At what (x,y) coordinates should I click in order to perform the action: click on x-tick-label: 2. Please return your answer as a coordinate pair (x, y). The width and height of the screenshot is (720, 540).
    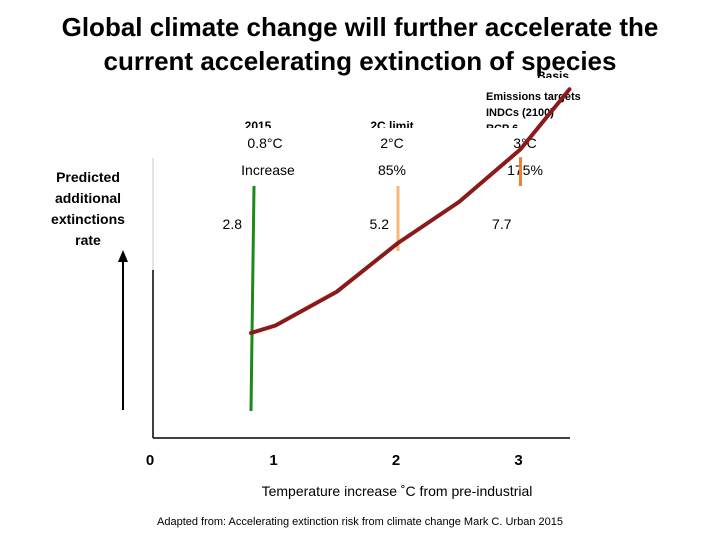
    Looking at the image, I should click on (396, 460).